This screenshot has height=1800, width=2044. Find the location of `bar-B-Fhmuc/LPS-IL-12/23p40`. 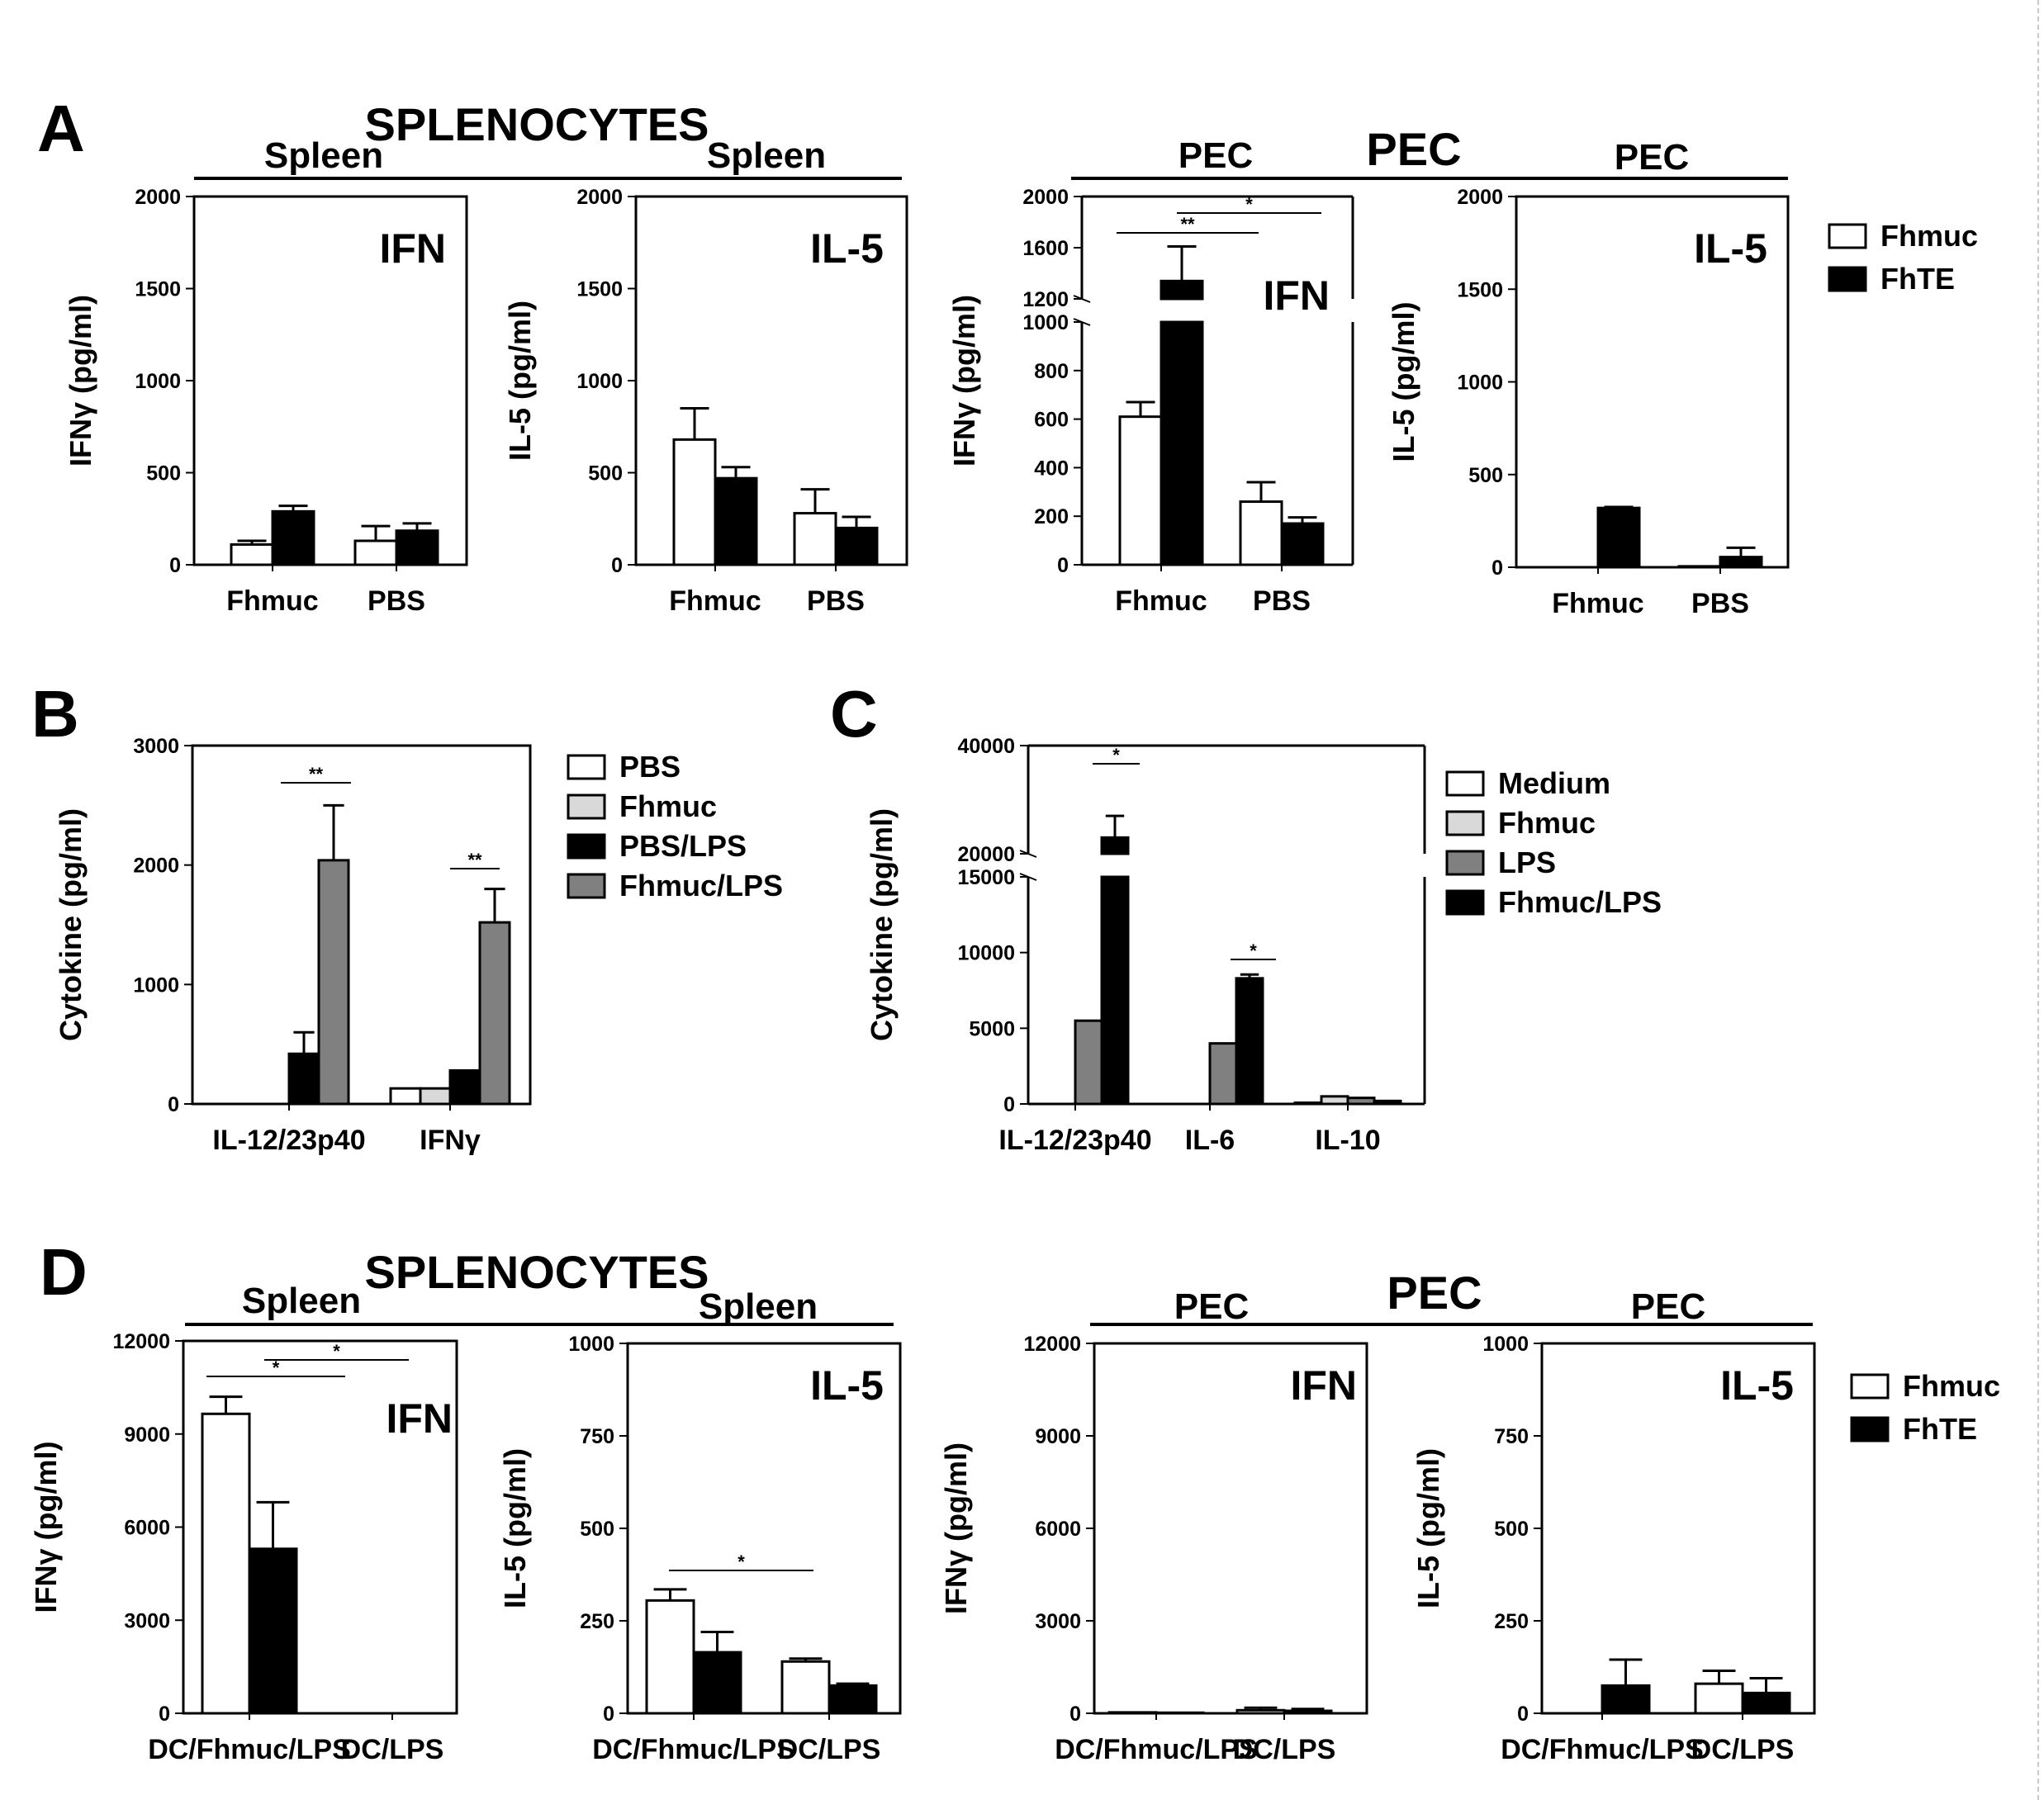

bar-B-Fhmuc/LPS-IL-12/23p40 is located at coordinates (334, 982).